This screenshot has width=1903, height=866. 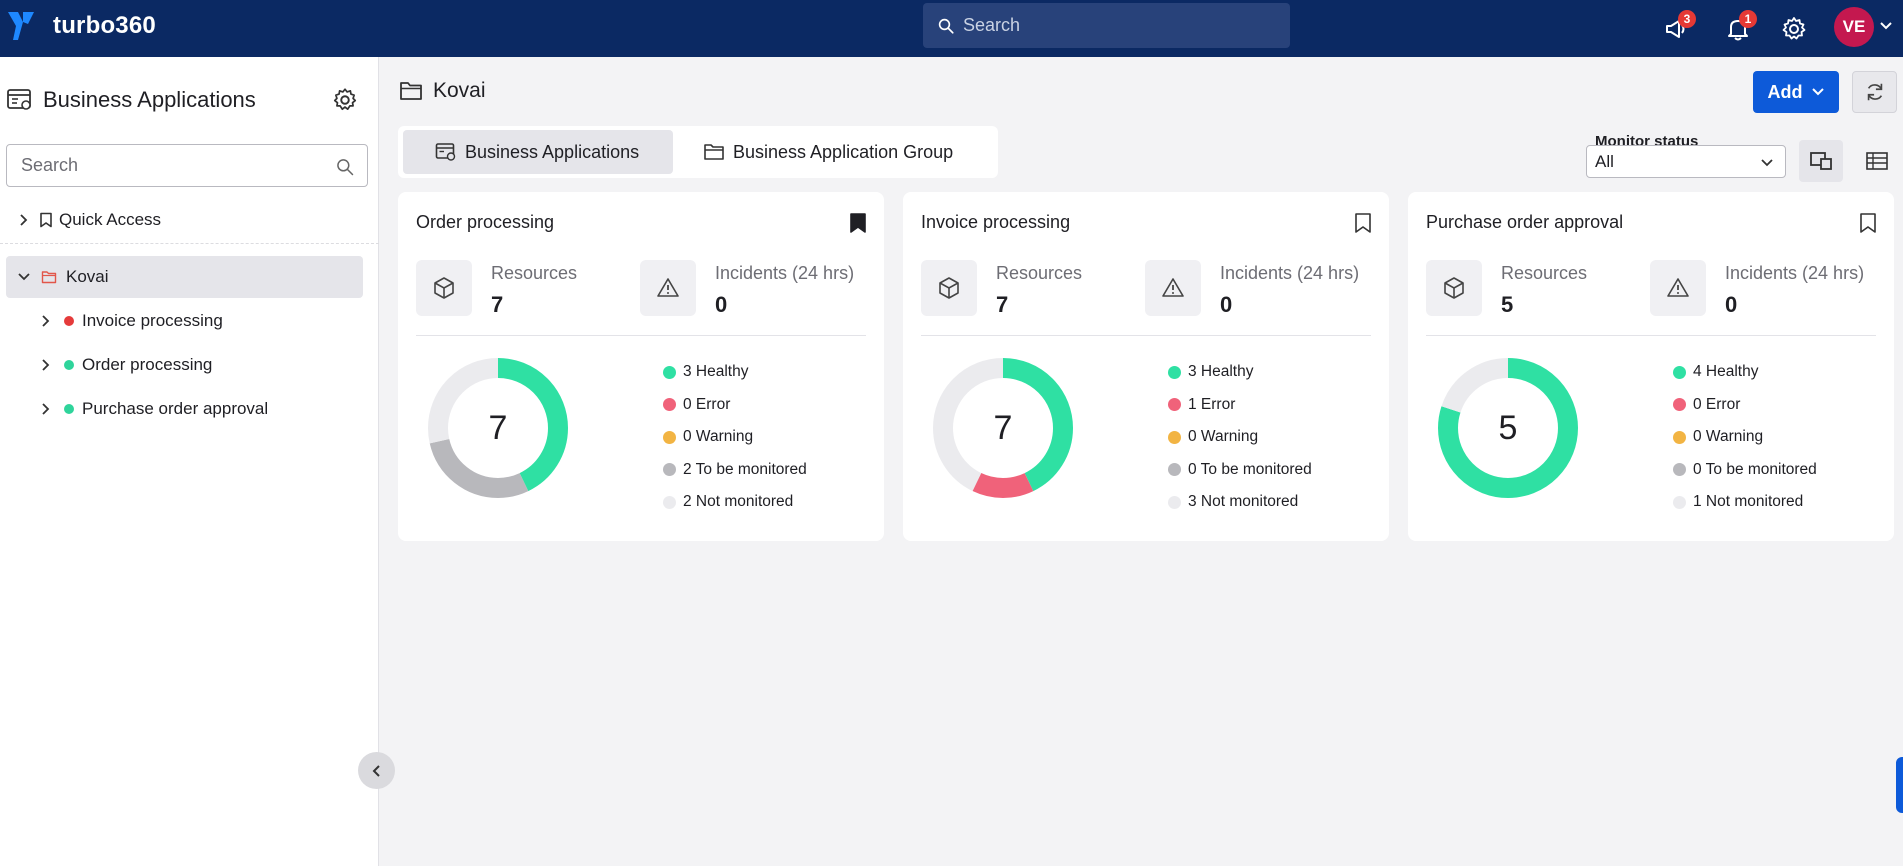 I want to click on sidebar-title: Business Applications, so click(x=149, y=99).